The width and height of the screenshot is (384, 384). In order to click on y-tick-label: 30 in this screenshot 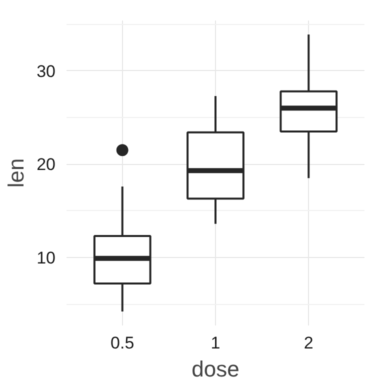, I will do `click(46, 71)`.